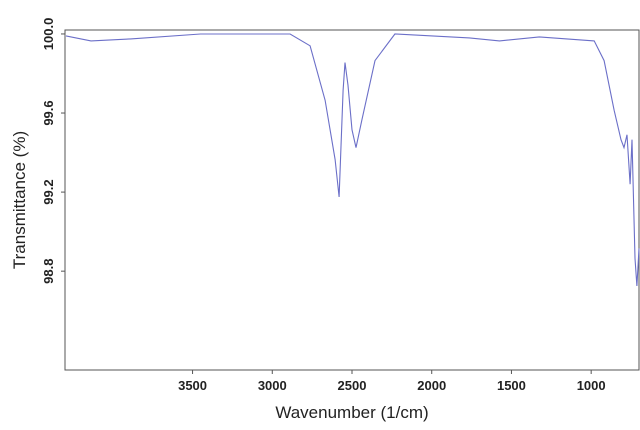  What do you see at coordinates (351, 412) in the screenshot?
I see `x-axis-title: Wavenumber (1/cm)` at bounding box center [351, 412].